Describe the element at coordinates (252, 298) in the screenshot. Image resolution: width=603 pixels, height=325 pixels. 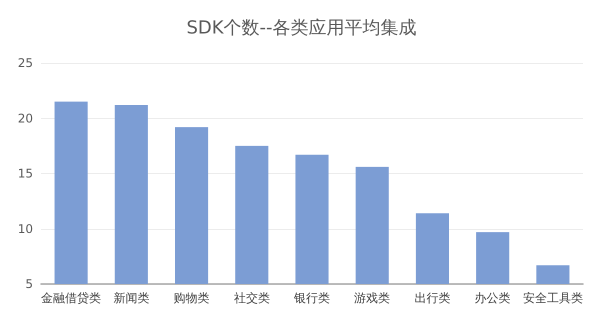
I see `x-tick-label: 社交类` at that location.